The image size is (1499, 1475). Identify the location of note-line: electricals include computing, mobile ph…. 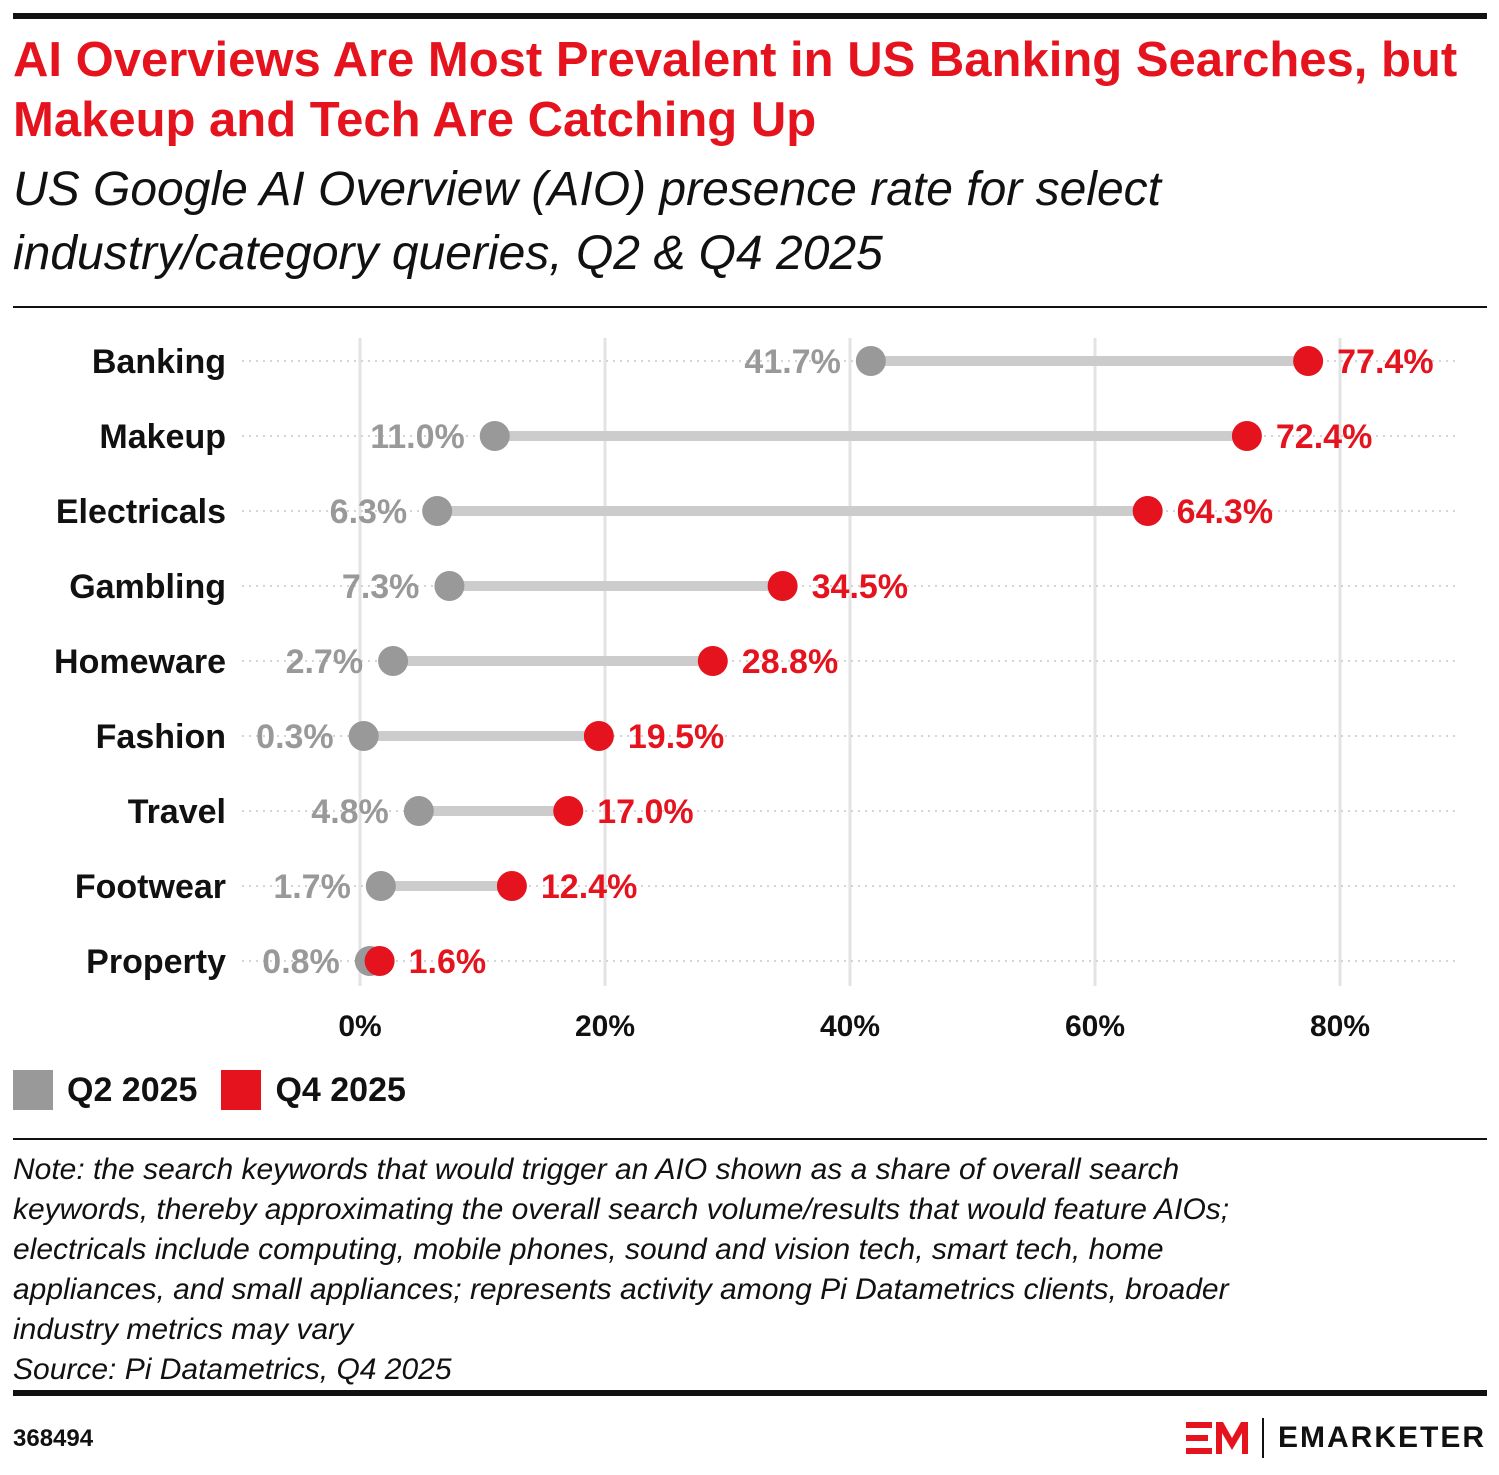
(588, 1249).